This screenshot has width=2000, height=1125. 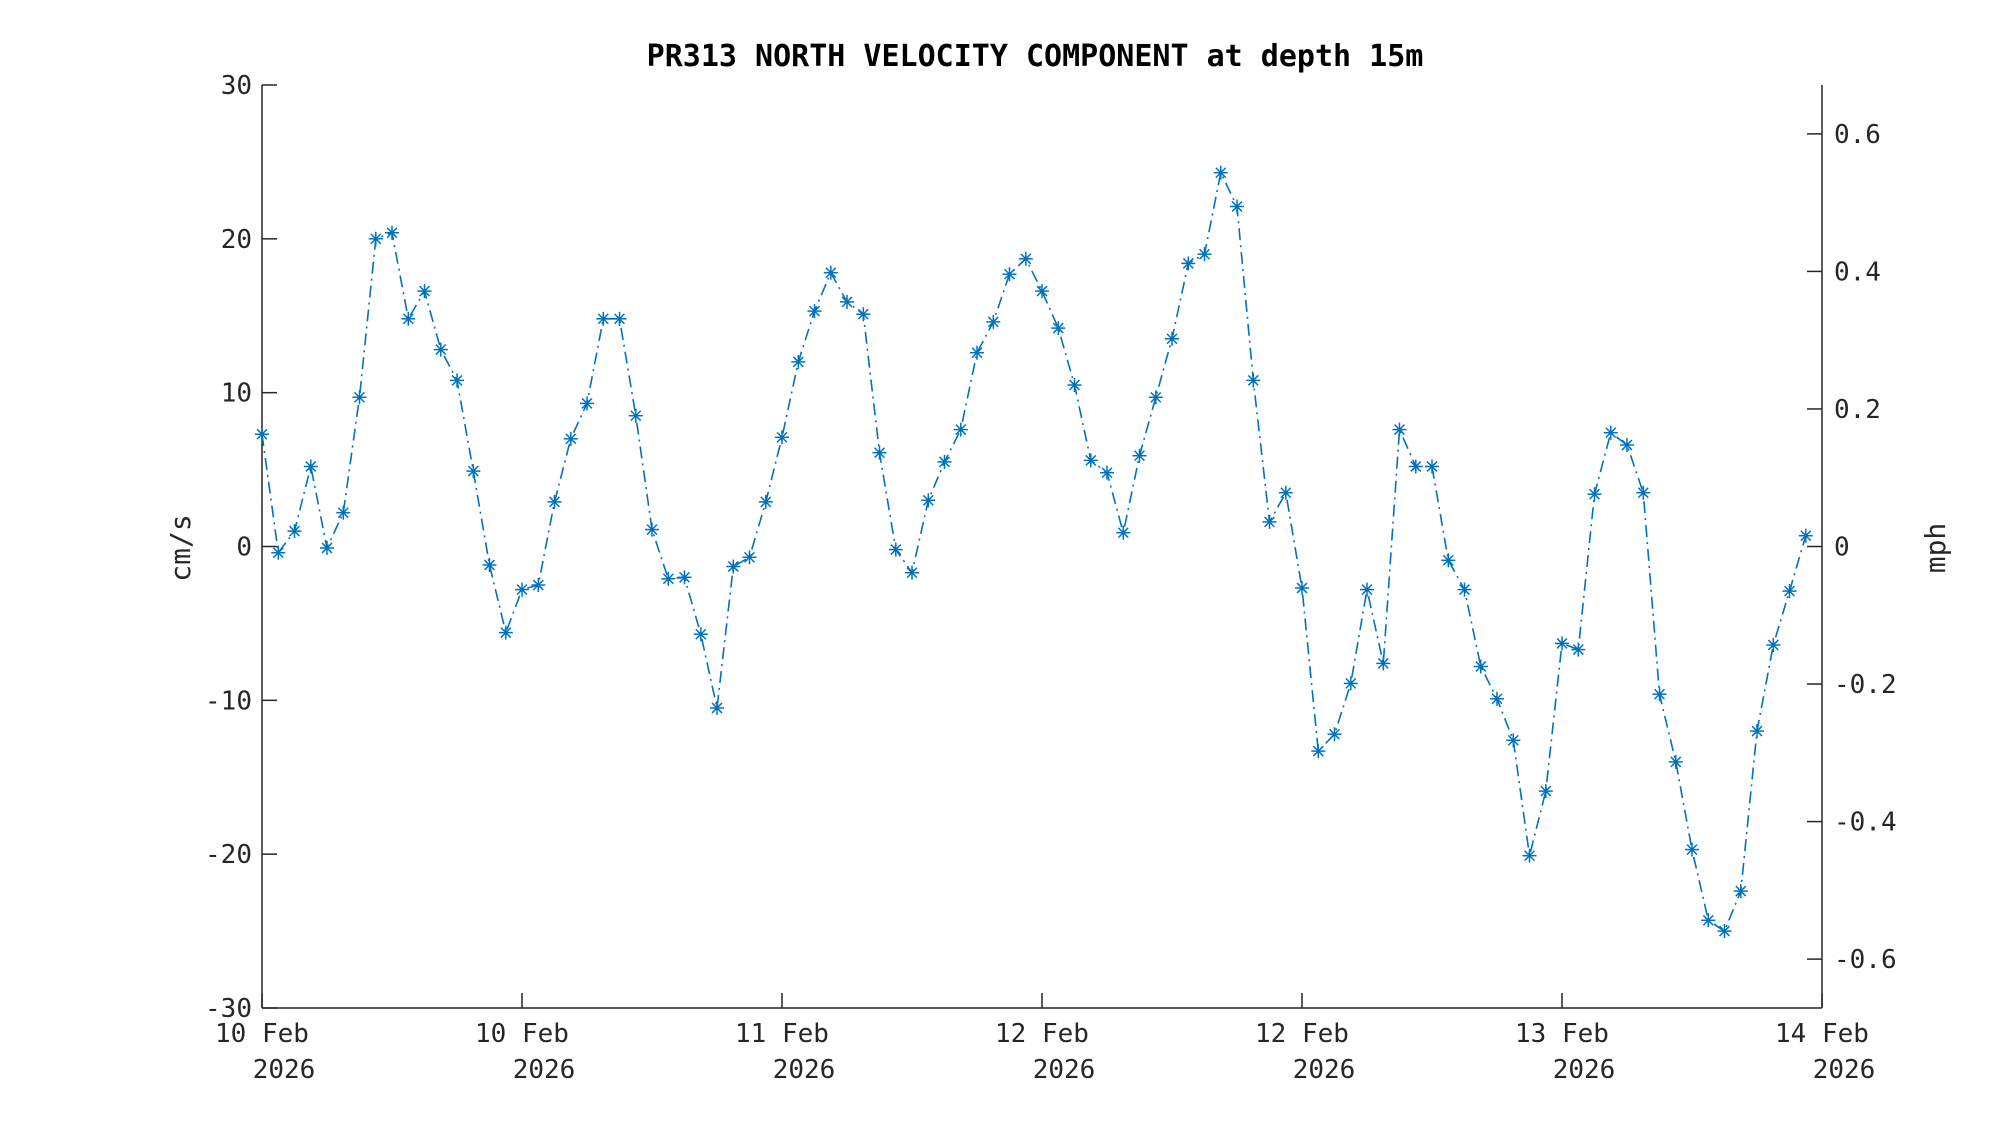 I want to click on y2-tick-label: -0.4, so click(x=1865, y=823).